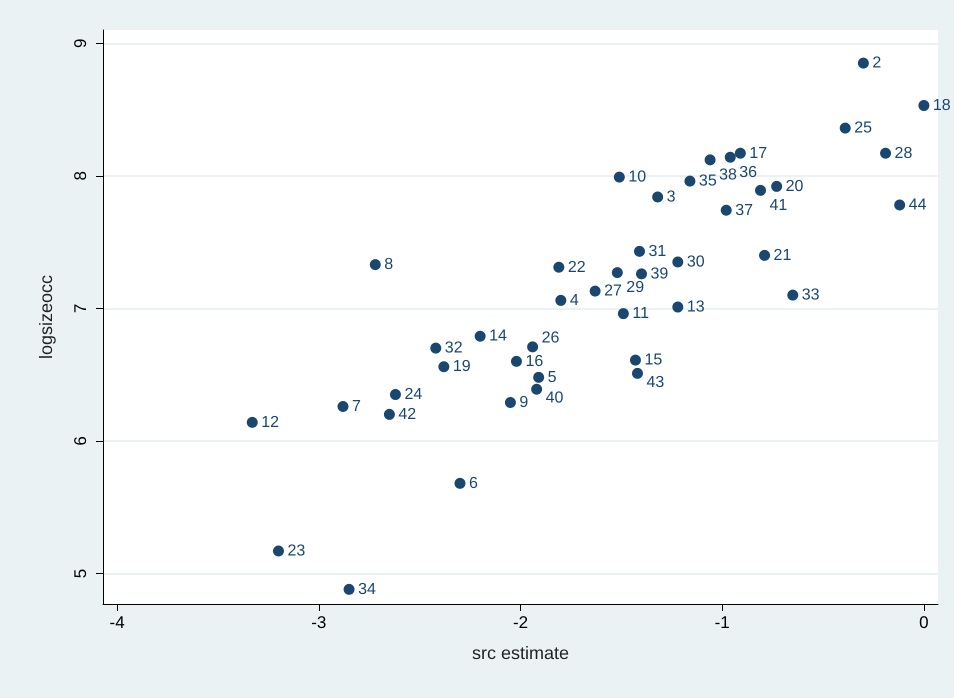 The width and height of the screenshot is (954, 698). Describe the element at coordinates (728, 175) in the screenshot. I see `annotation: 38` at that location.